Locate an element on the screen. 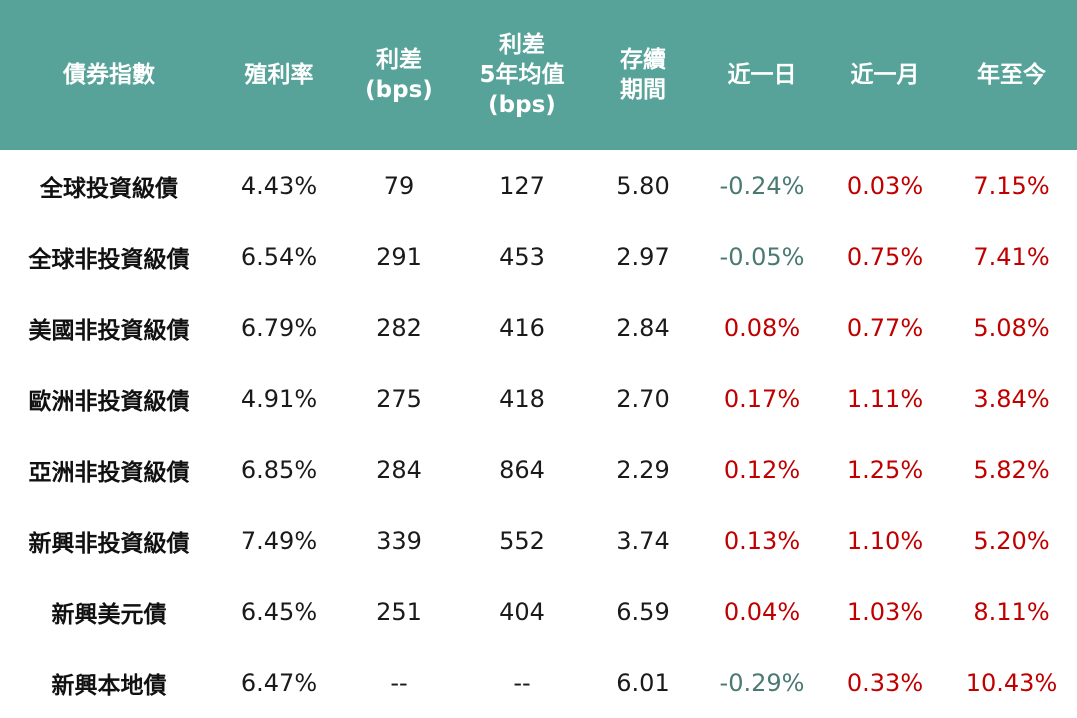 The width and height of the screenshot is (1077, 718). return-1m-cell: 0.75% is located at coordinates (885, 256).